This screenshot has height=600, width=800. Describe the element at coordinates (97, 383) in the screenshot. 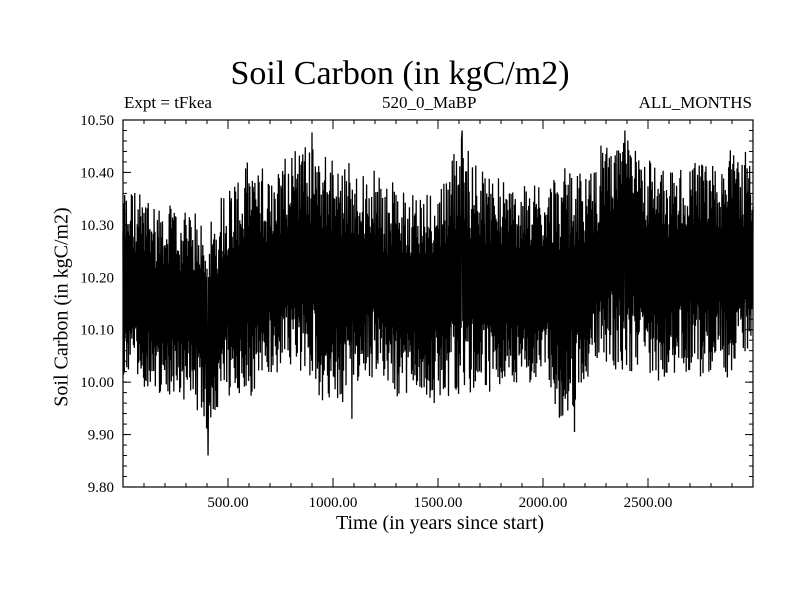

I see `y-tick-label: 10.00` at that location.